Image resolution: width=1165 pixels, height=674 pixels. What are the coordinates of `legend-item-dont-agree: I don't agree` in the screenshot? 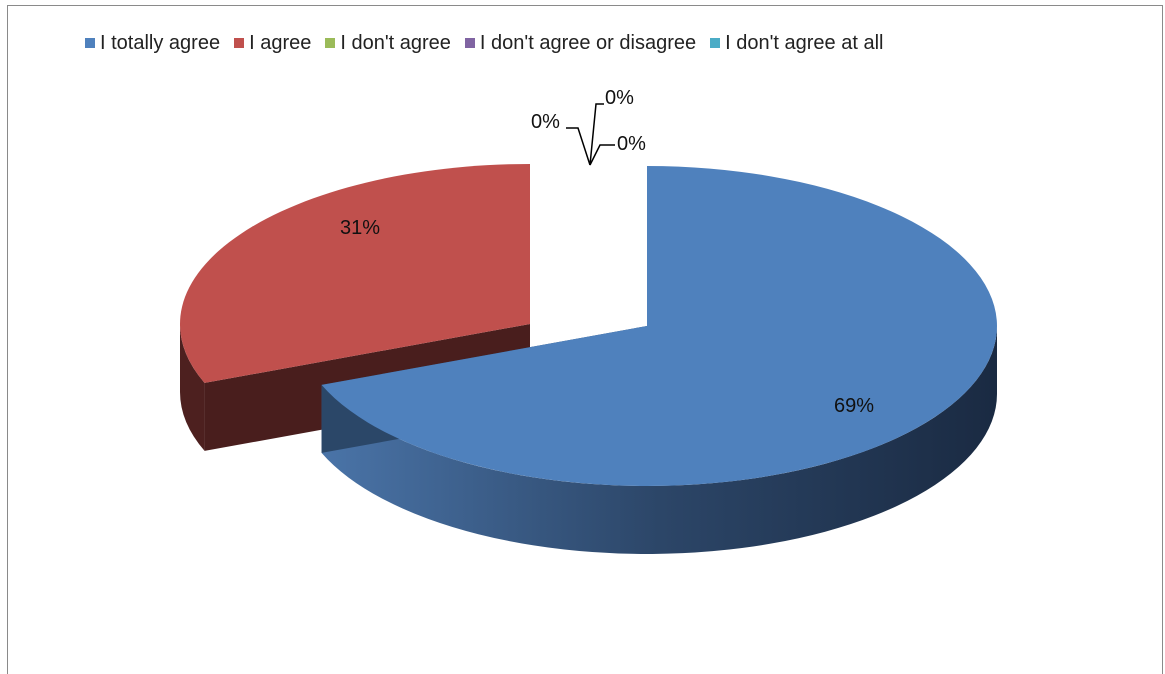 It's located at (388, 43).